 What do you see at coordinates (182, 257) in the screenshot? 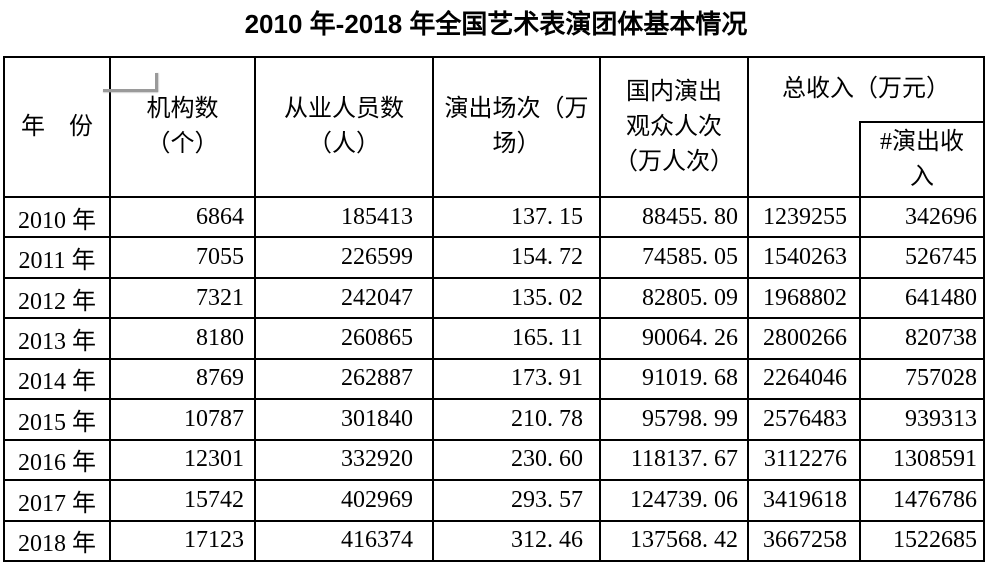
I see `cell-institutions: 7055` at bounding box center [182, 257].